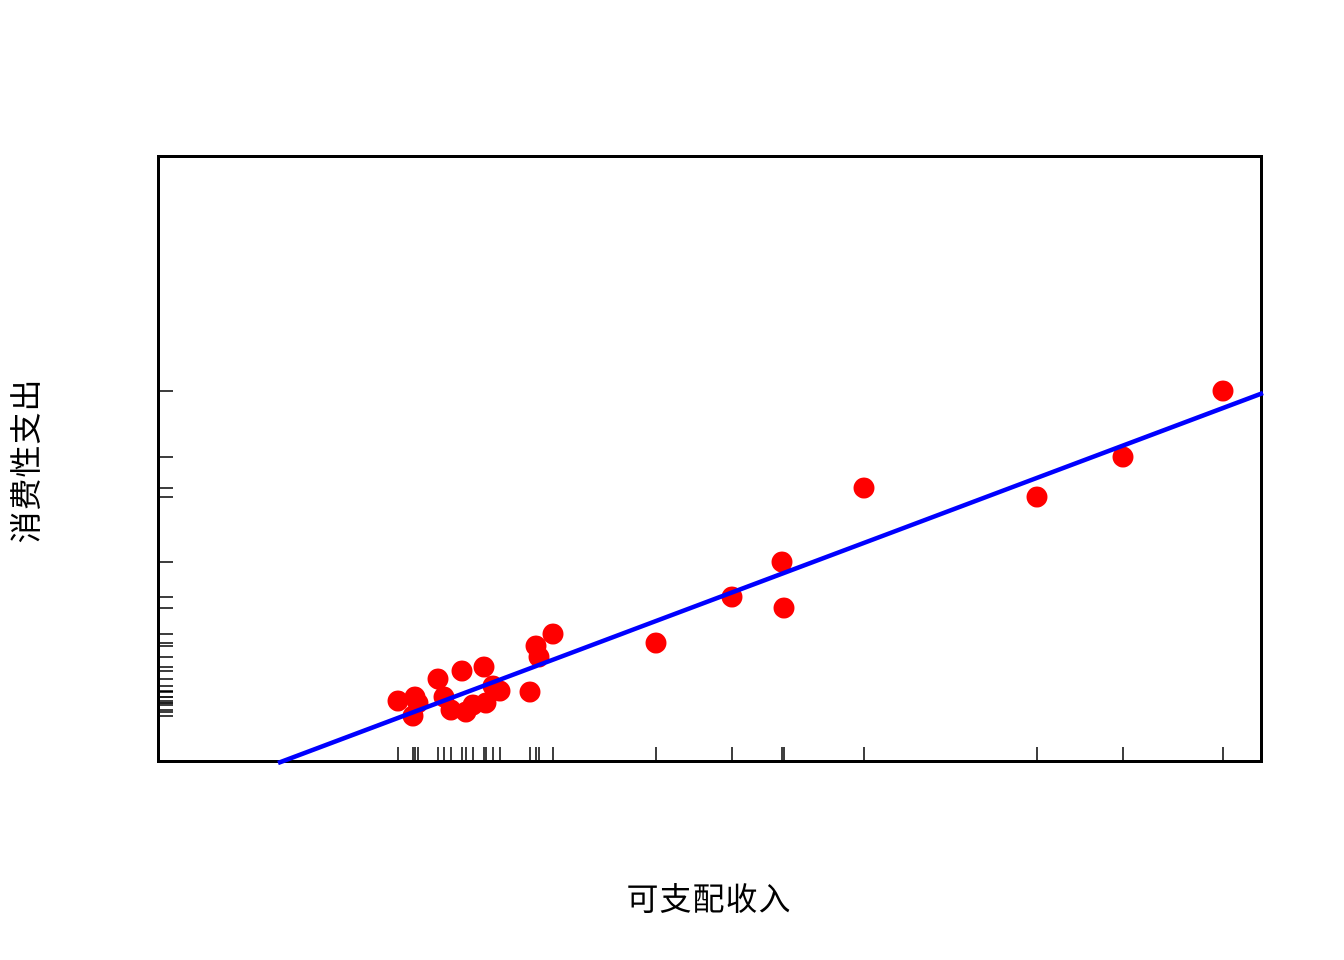  I want to click on y-axis-label: 消费性支出, so click(26, 461).